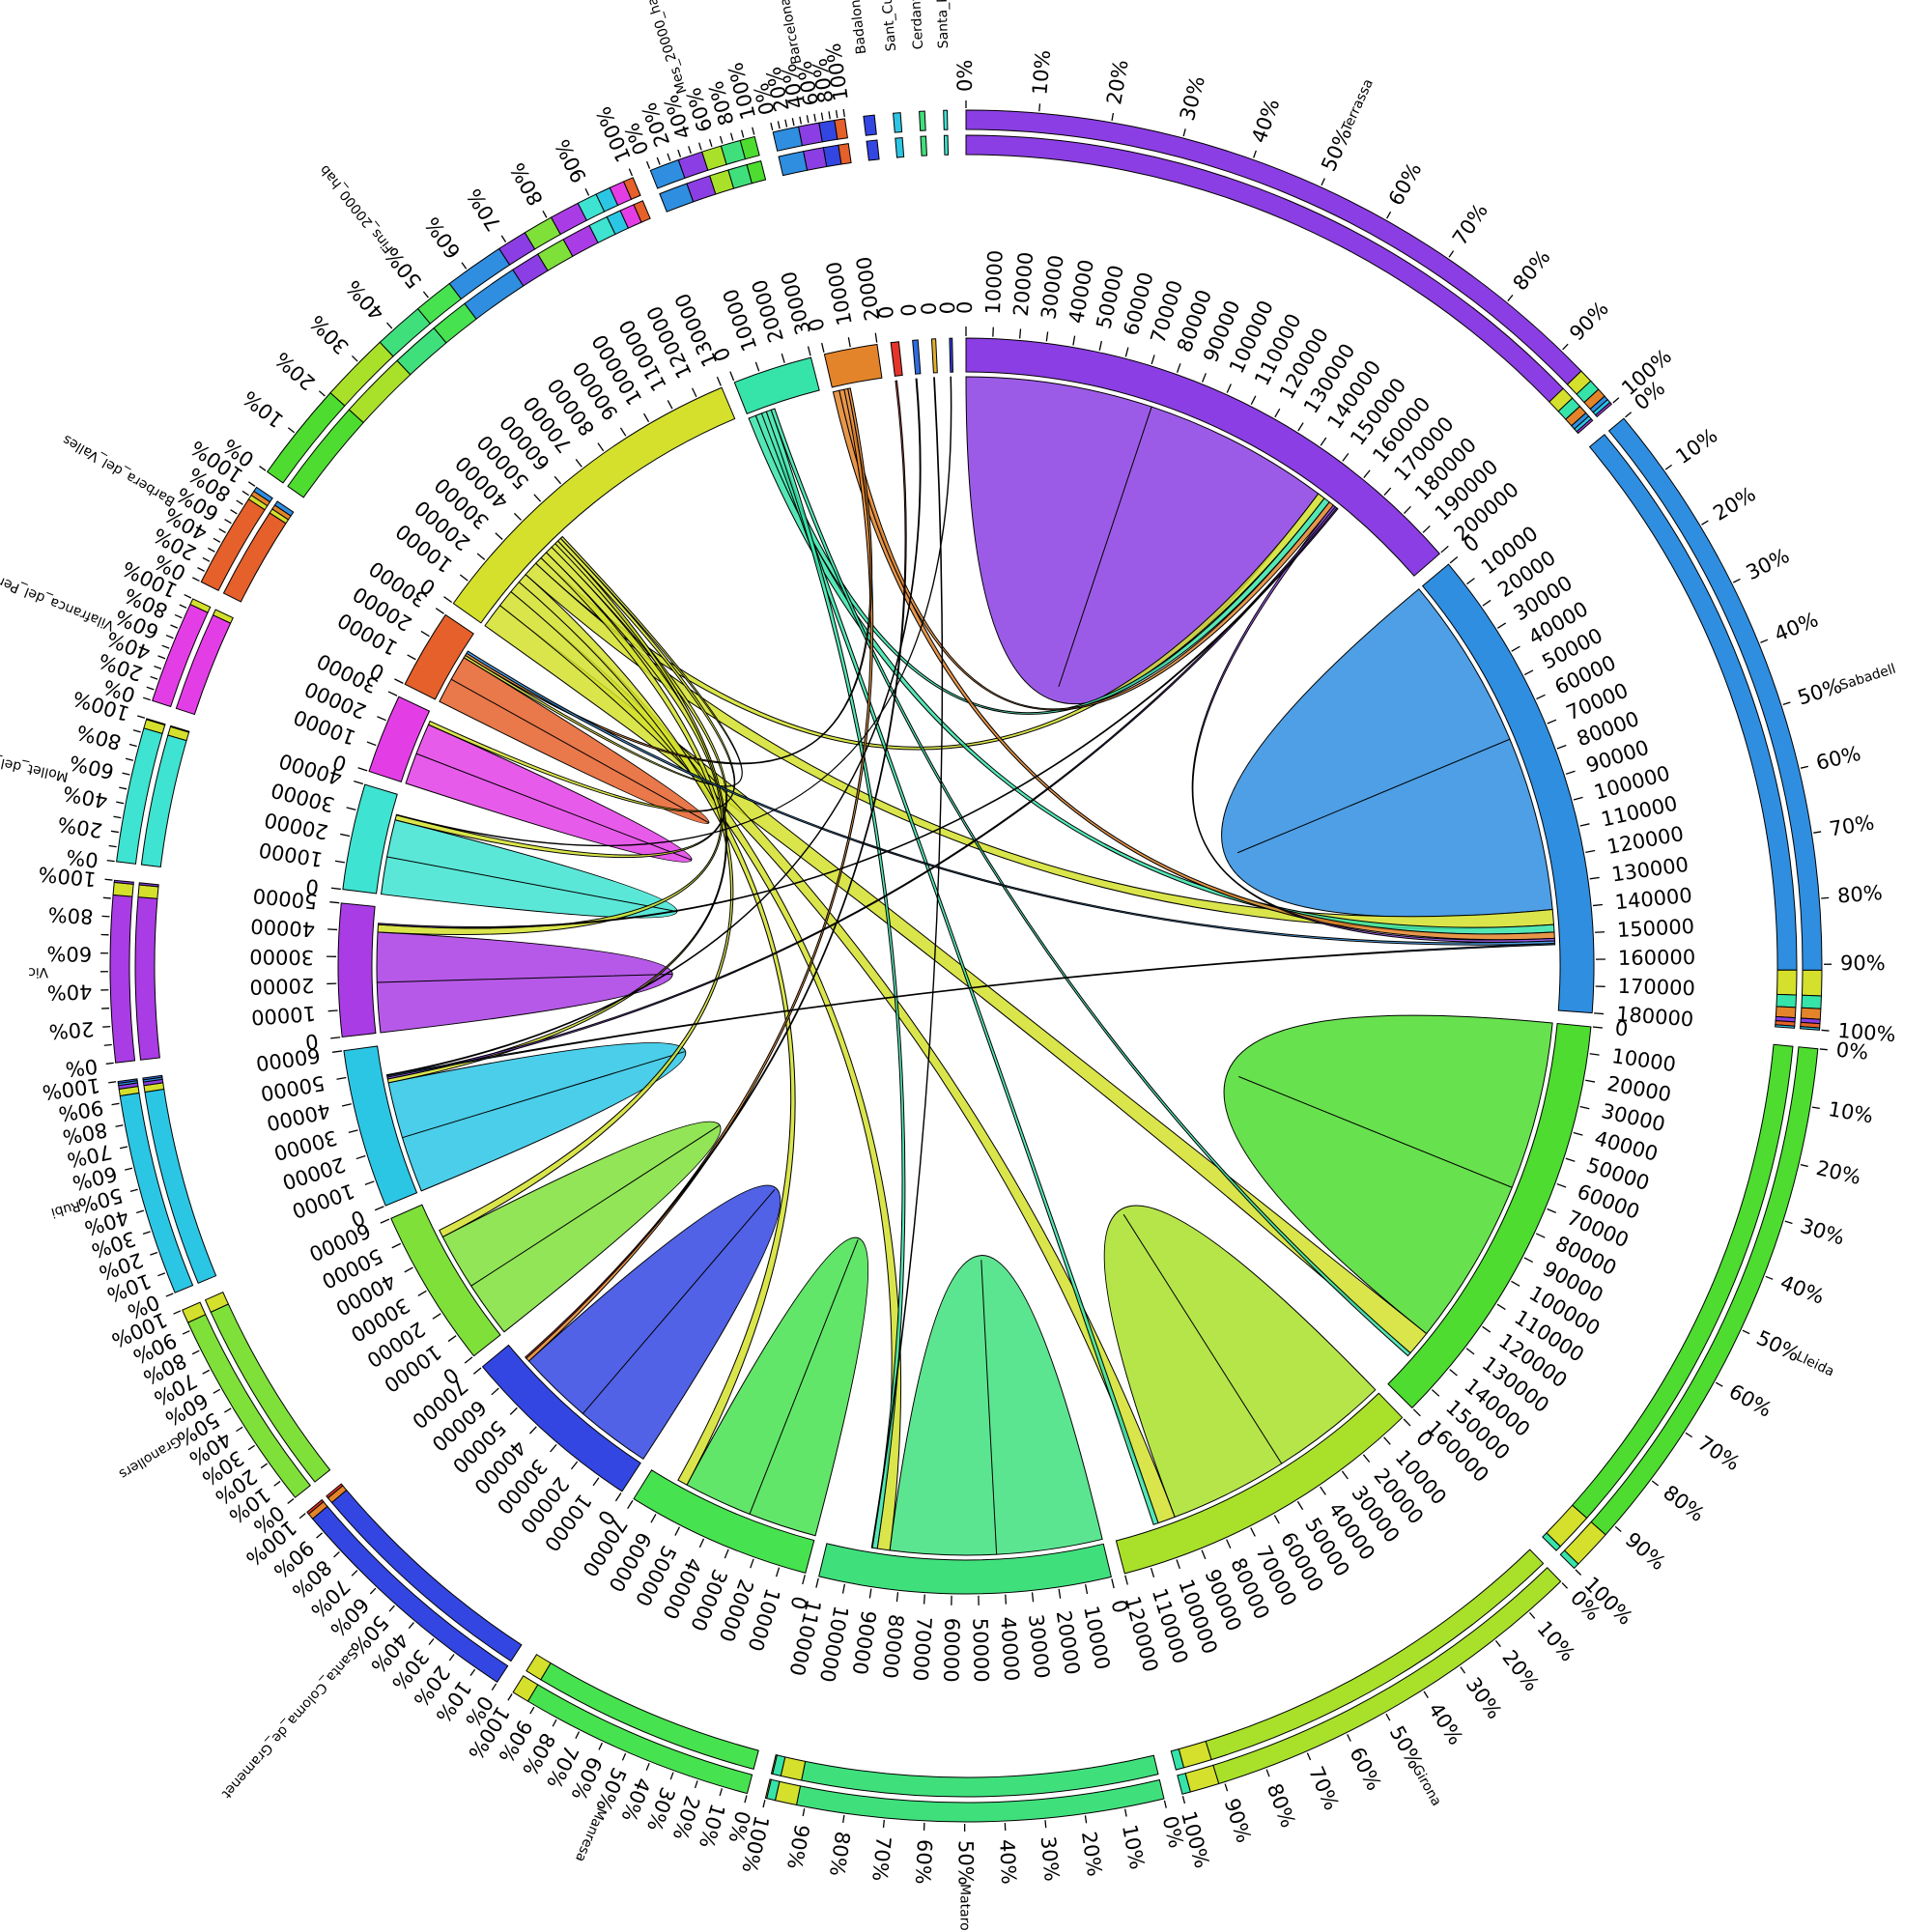 The height and width of the screenshot is (1932, 1932). Describe the element at coordinates (38, 972) in the screenshot. I see `segment-name-vic: Vic` at that location.